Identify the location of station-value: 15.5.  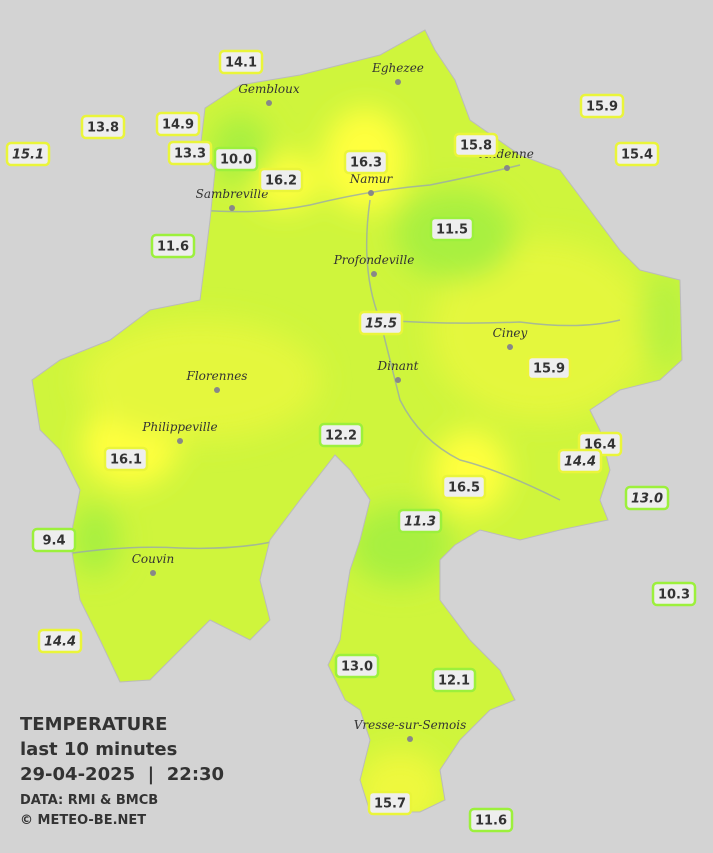
(381, 324).